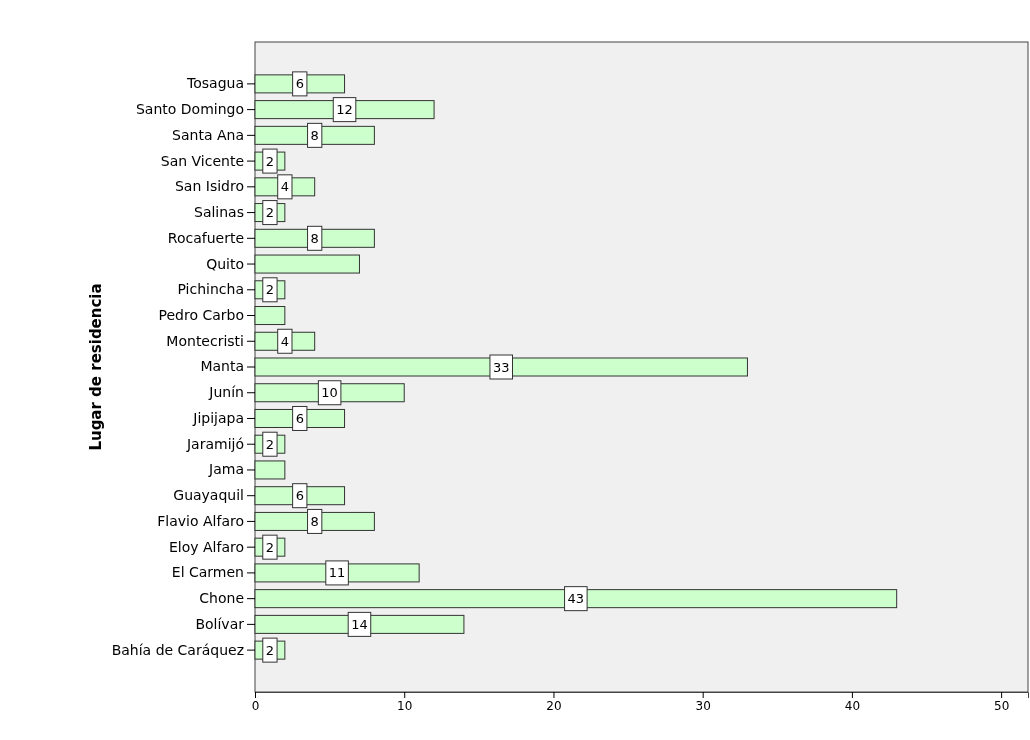 The height and width of the screenshot is (740, 1030). I want to click on y-tick-label: Jipijapa, so click(218, 417).